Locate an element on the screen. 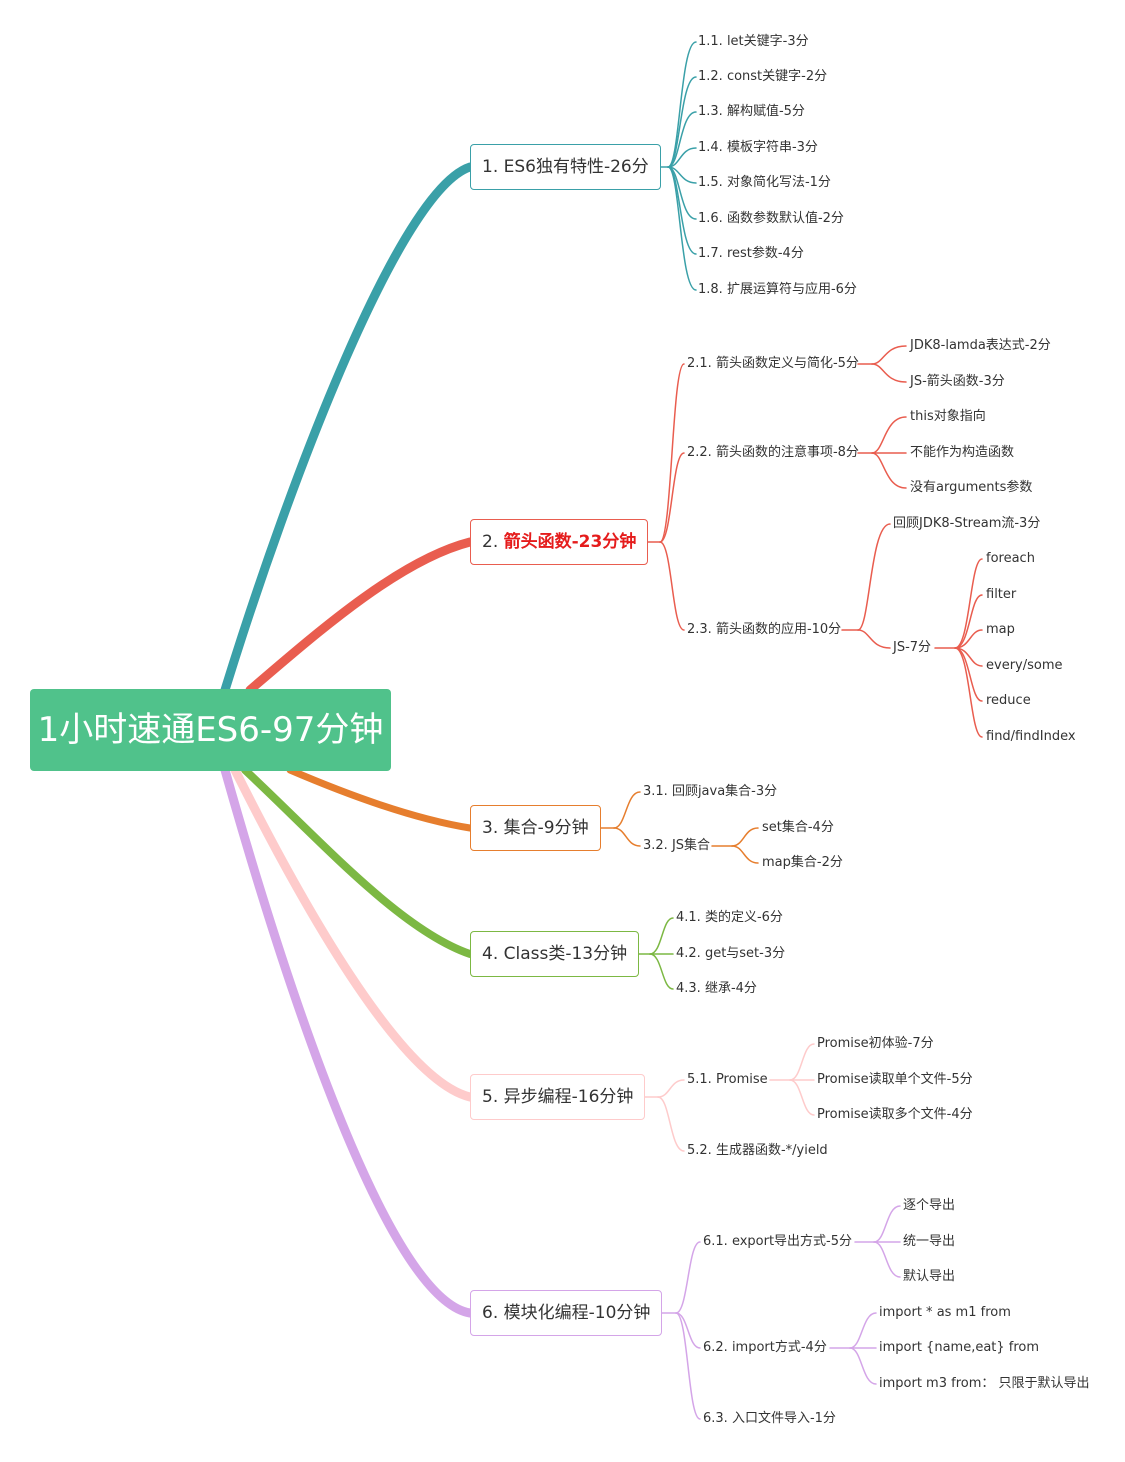  topic-1-8: 1.8. 扩展运算符与应用-6分 is located at coordinates (777, 289).